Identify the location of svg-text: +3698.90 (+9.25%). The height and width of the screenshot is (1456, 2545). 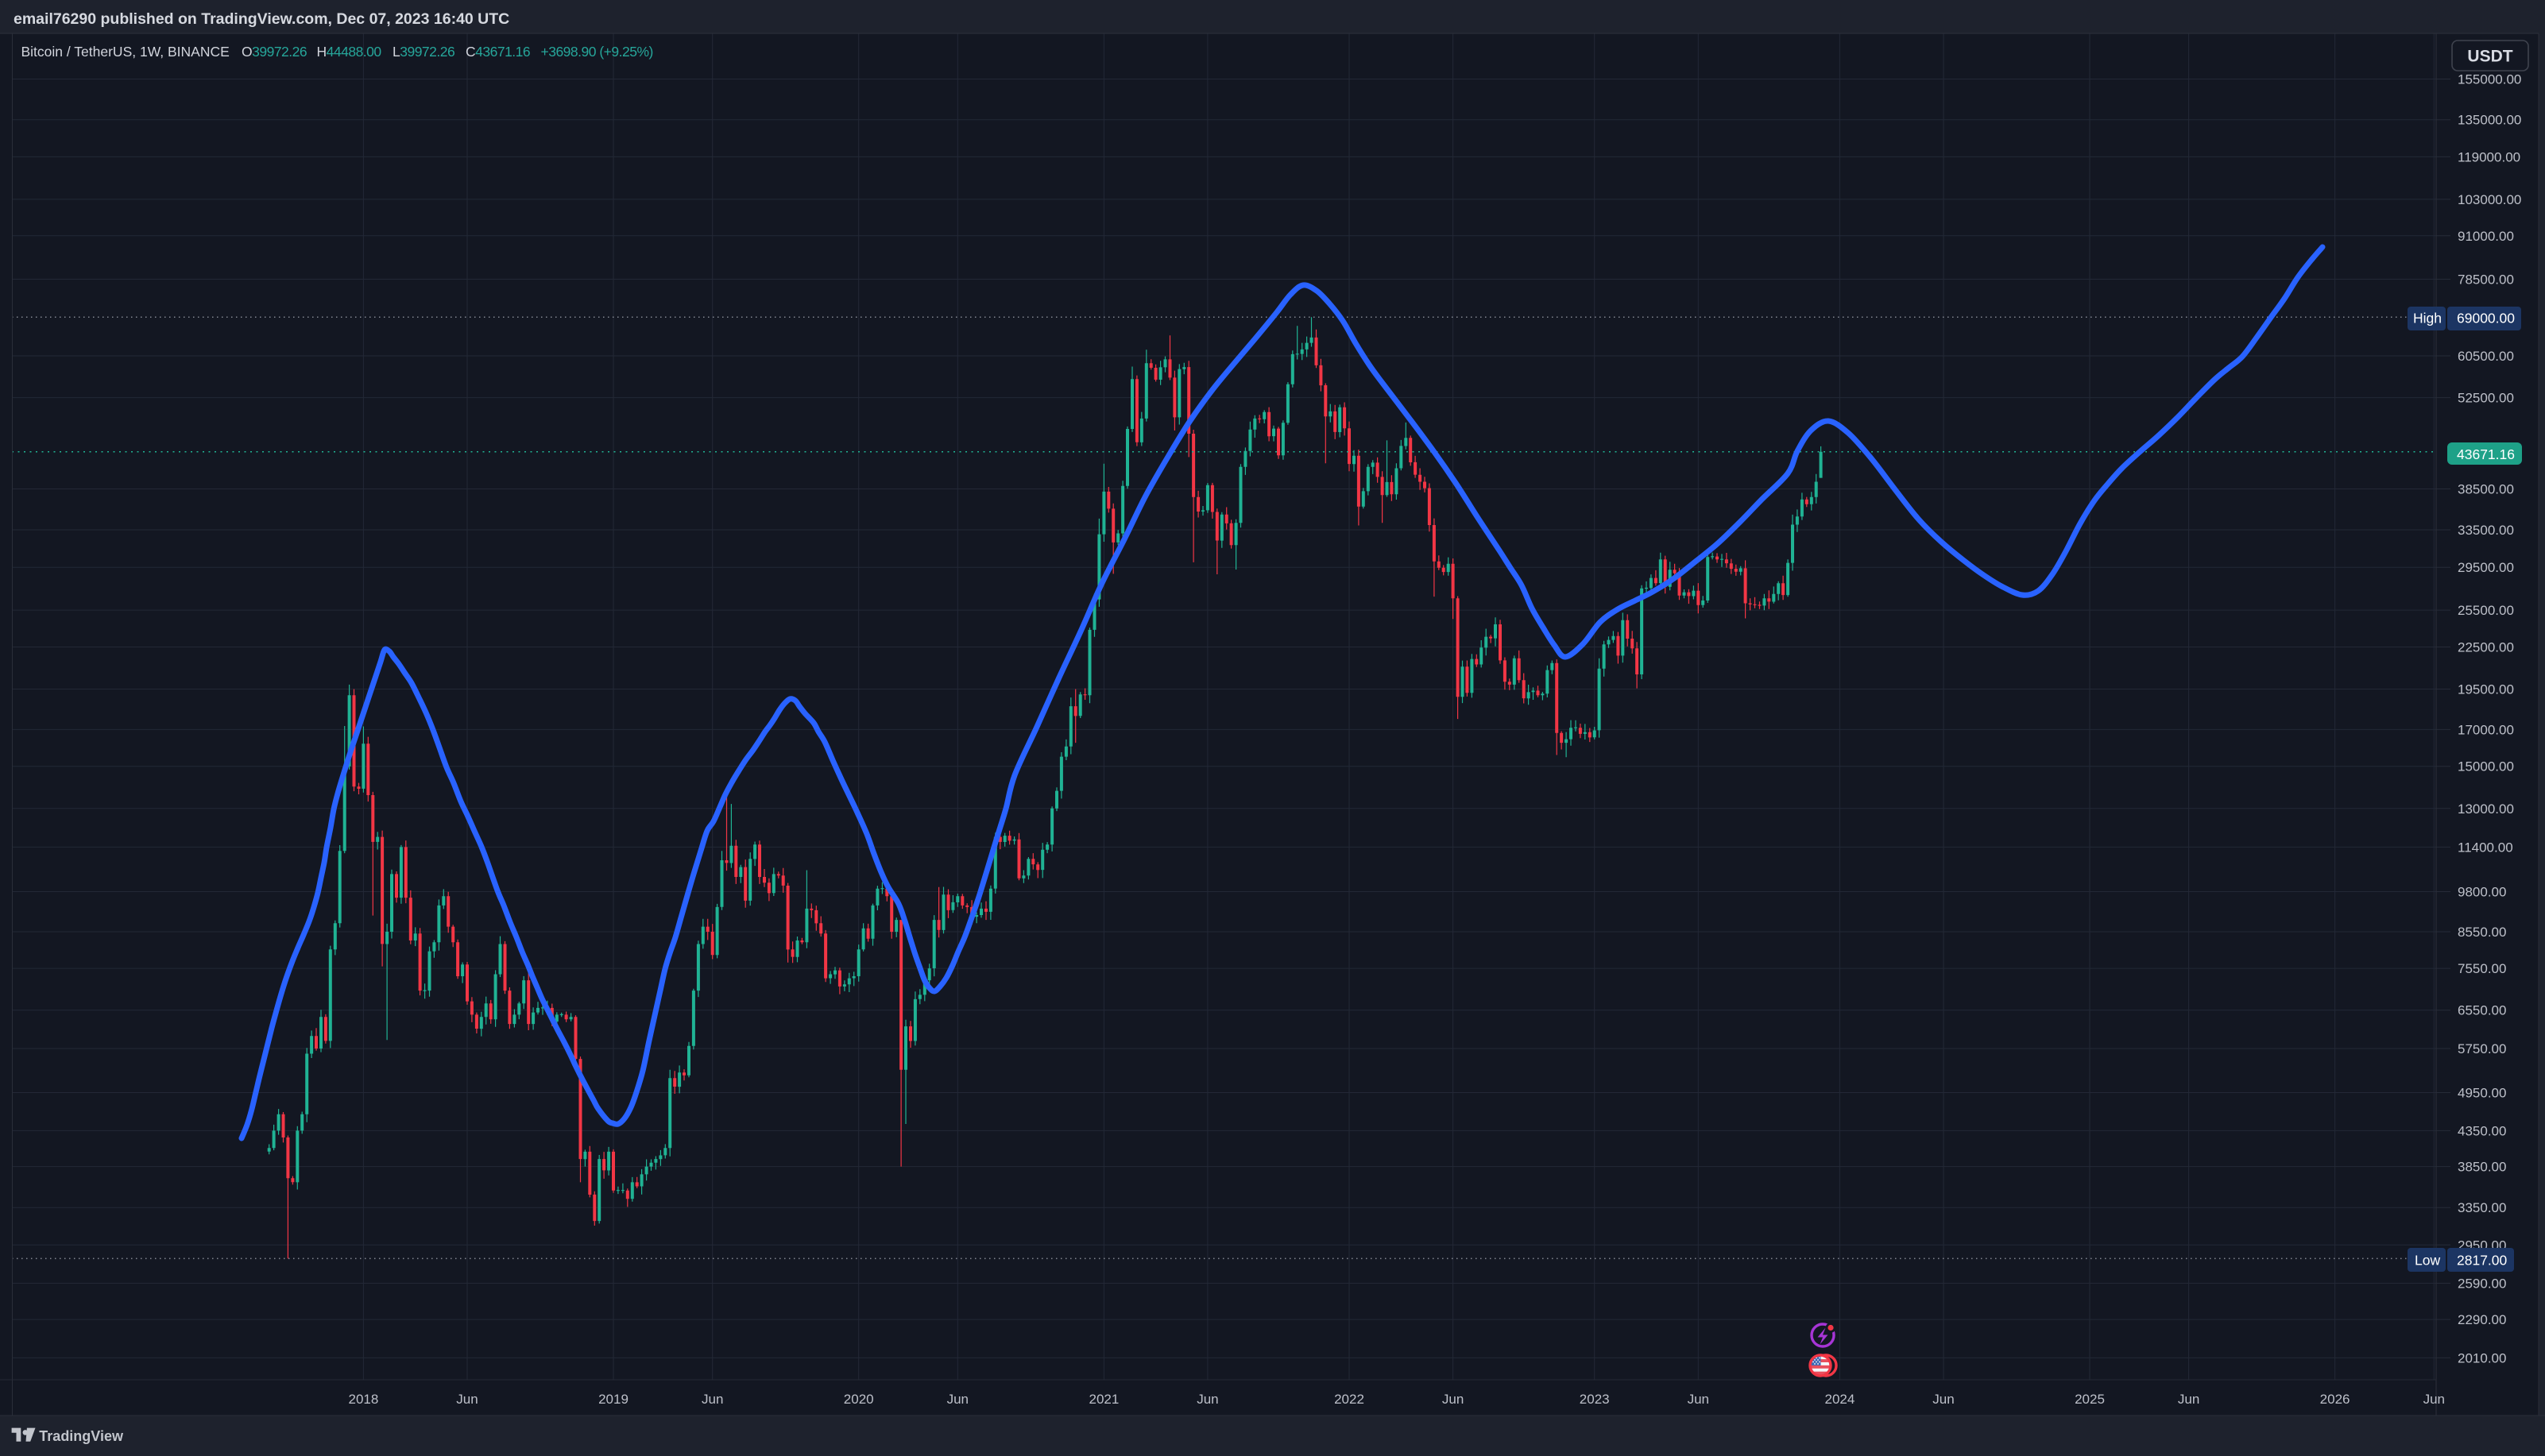
(597, 52).